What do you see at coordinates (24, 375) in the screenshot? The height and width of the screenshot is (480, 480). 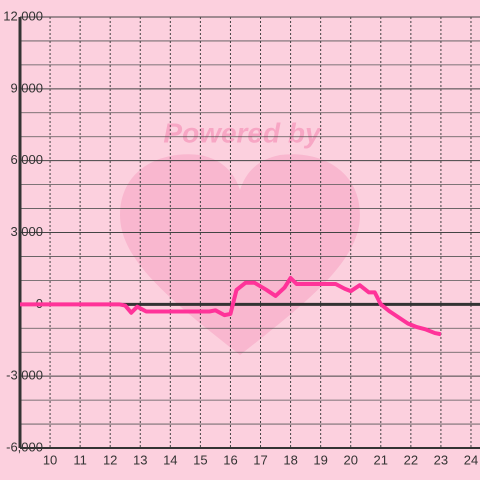 I see `y-tick-label: -3,000` at bounding box center [24, 375].